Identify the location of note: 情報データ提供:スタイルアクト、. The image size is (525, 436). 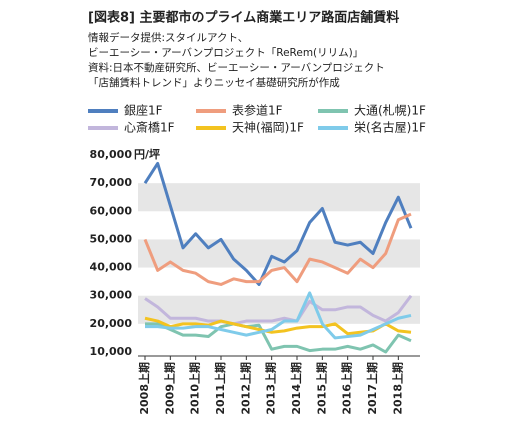
(168, 37).